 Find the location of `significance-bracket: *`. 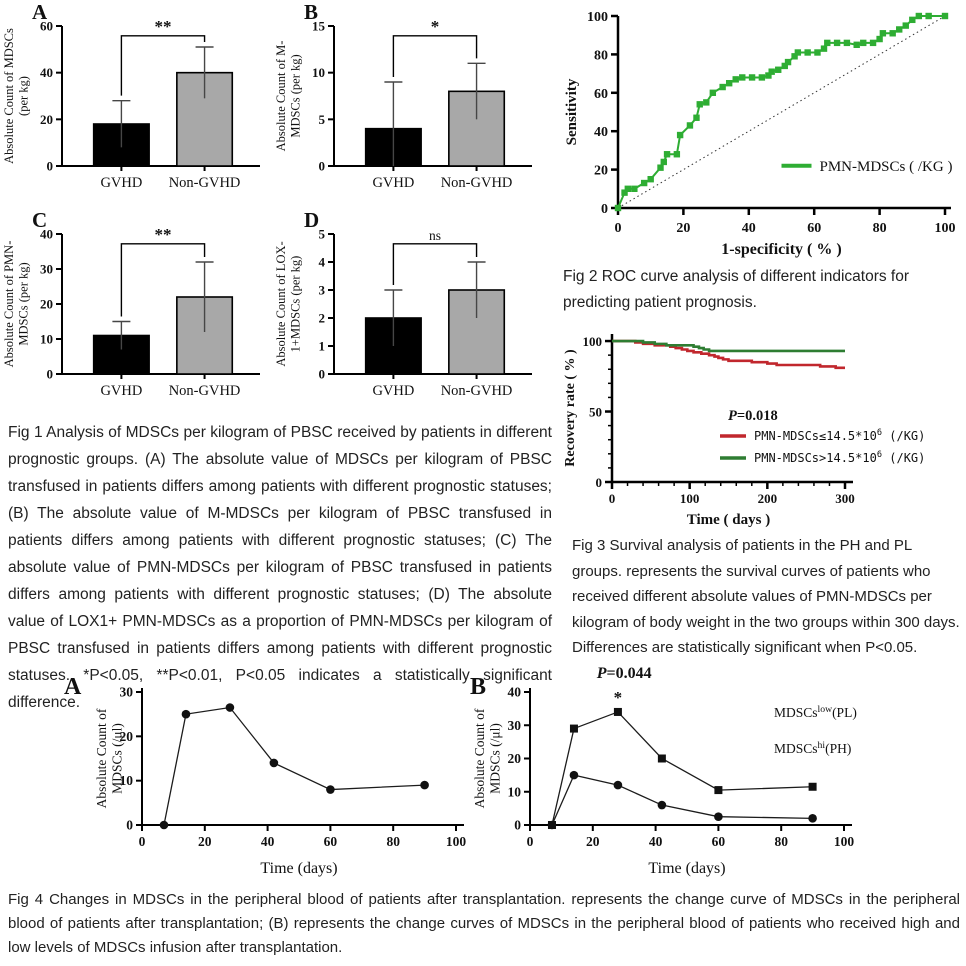

significance-bracket: * is located at coordinates (435, 47).